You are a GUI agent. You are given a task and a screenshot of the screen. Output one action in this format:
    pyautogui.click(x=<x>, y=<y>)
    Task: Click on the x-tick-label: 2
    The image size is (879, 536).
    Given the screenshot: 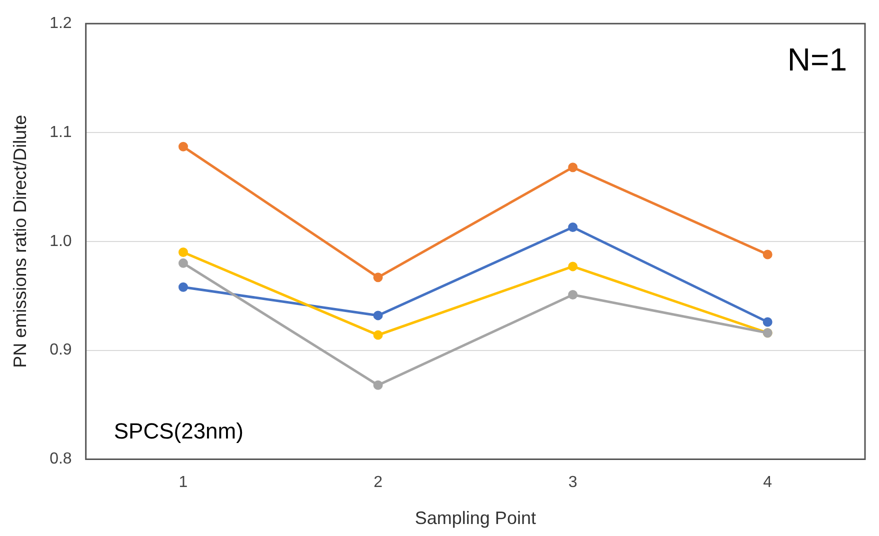 What is the action you would take?
    pyautogui.click(x=378, y=483)
    